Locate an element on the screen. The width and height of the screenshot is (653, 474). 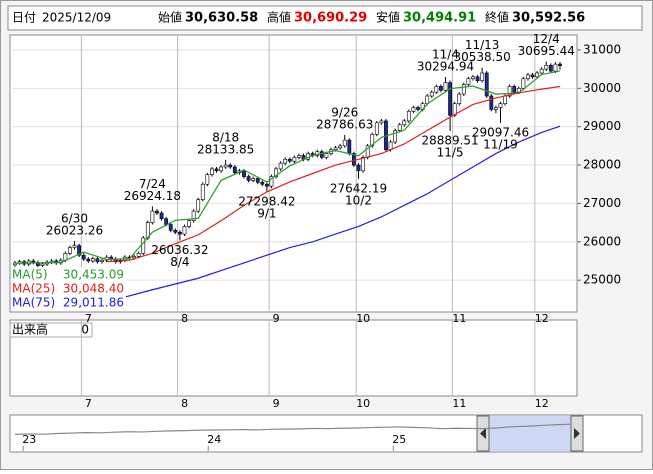
y-tick-label: 27000 is located at coordinates (602, 203).